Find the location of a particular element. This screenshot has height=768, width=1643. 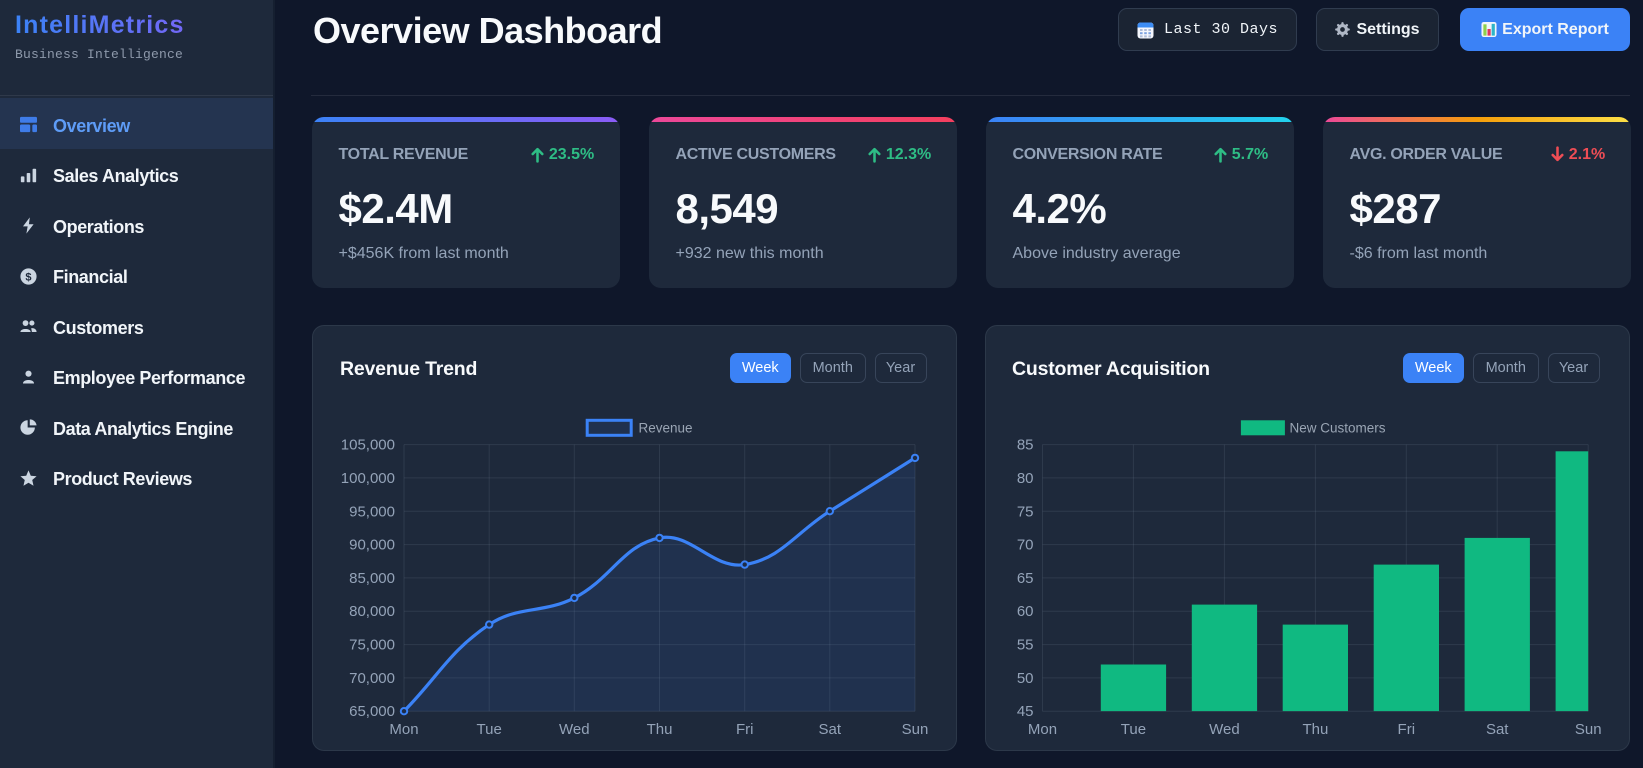

svg-text: 80,000 is located at coordinates (372, 611).